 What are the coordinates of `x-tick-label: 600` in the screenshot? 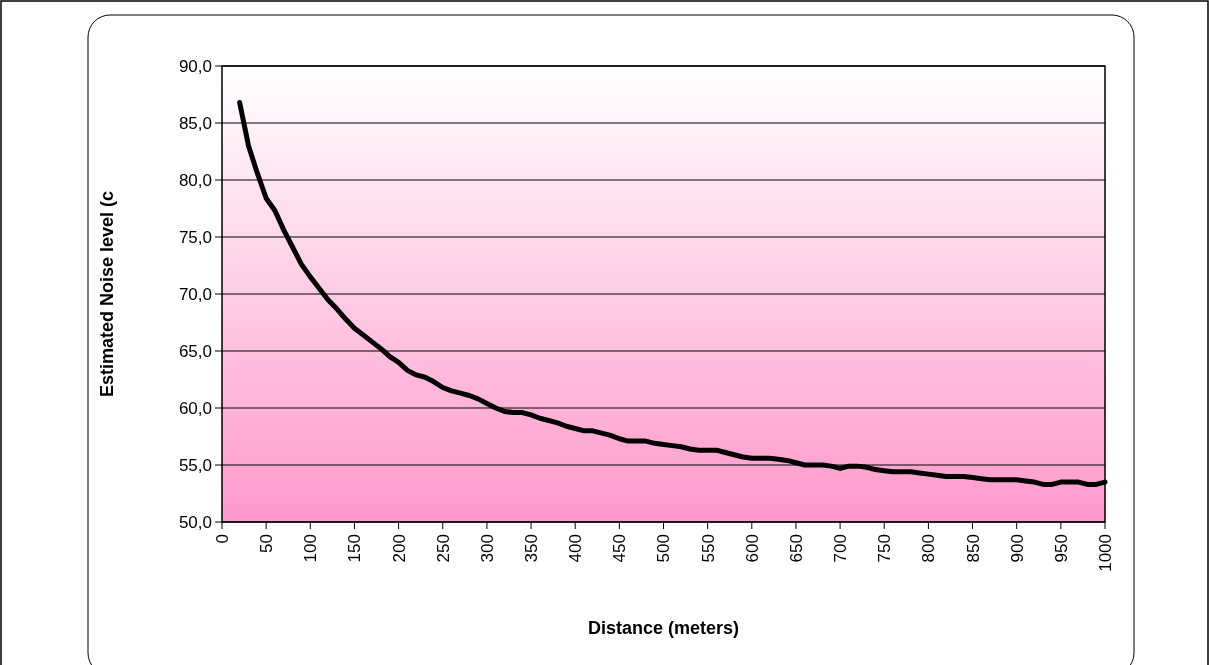 It's located at (752, 548).